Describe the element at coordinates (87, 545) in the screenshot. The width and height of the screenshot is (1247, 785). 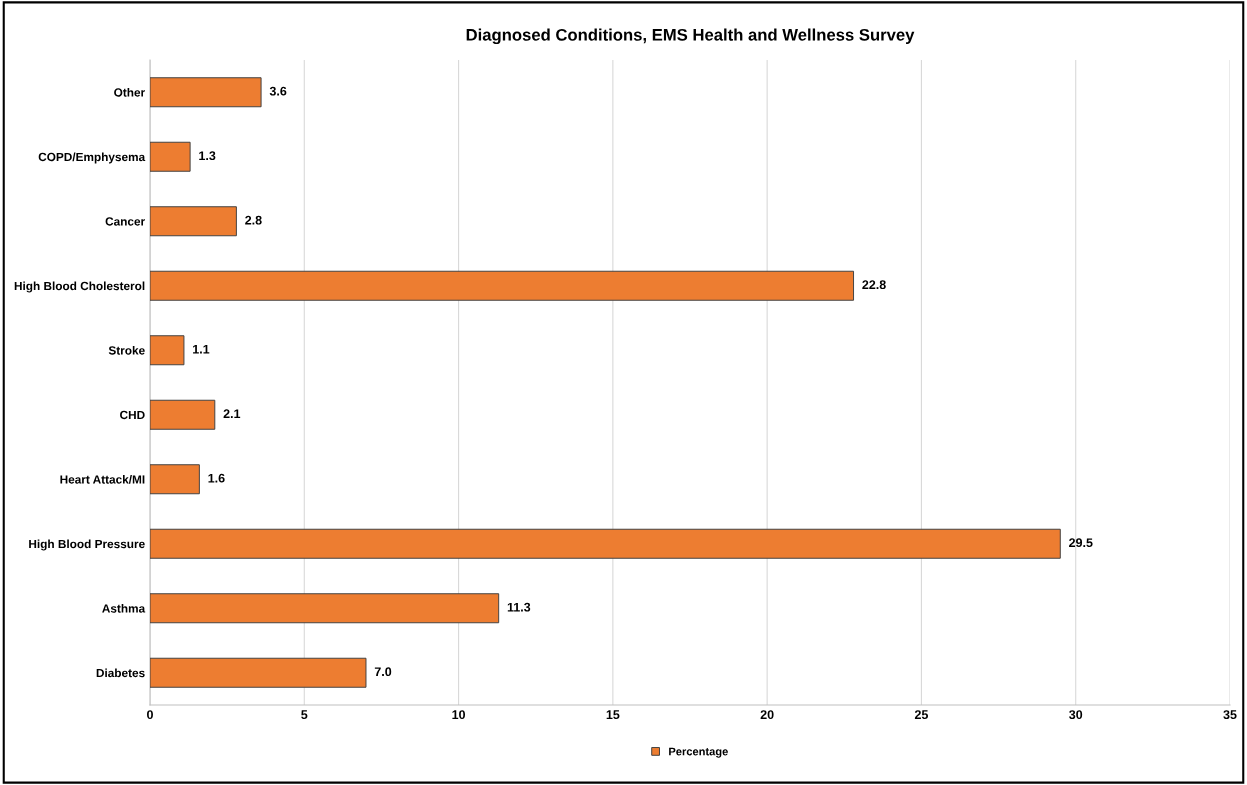
I see `y-tick-label: High Blood Pressure` at that location.